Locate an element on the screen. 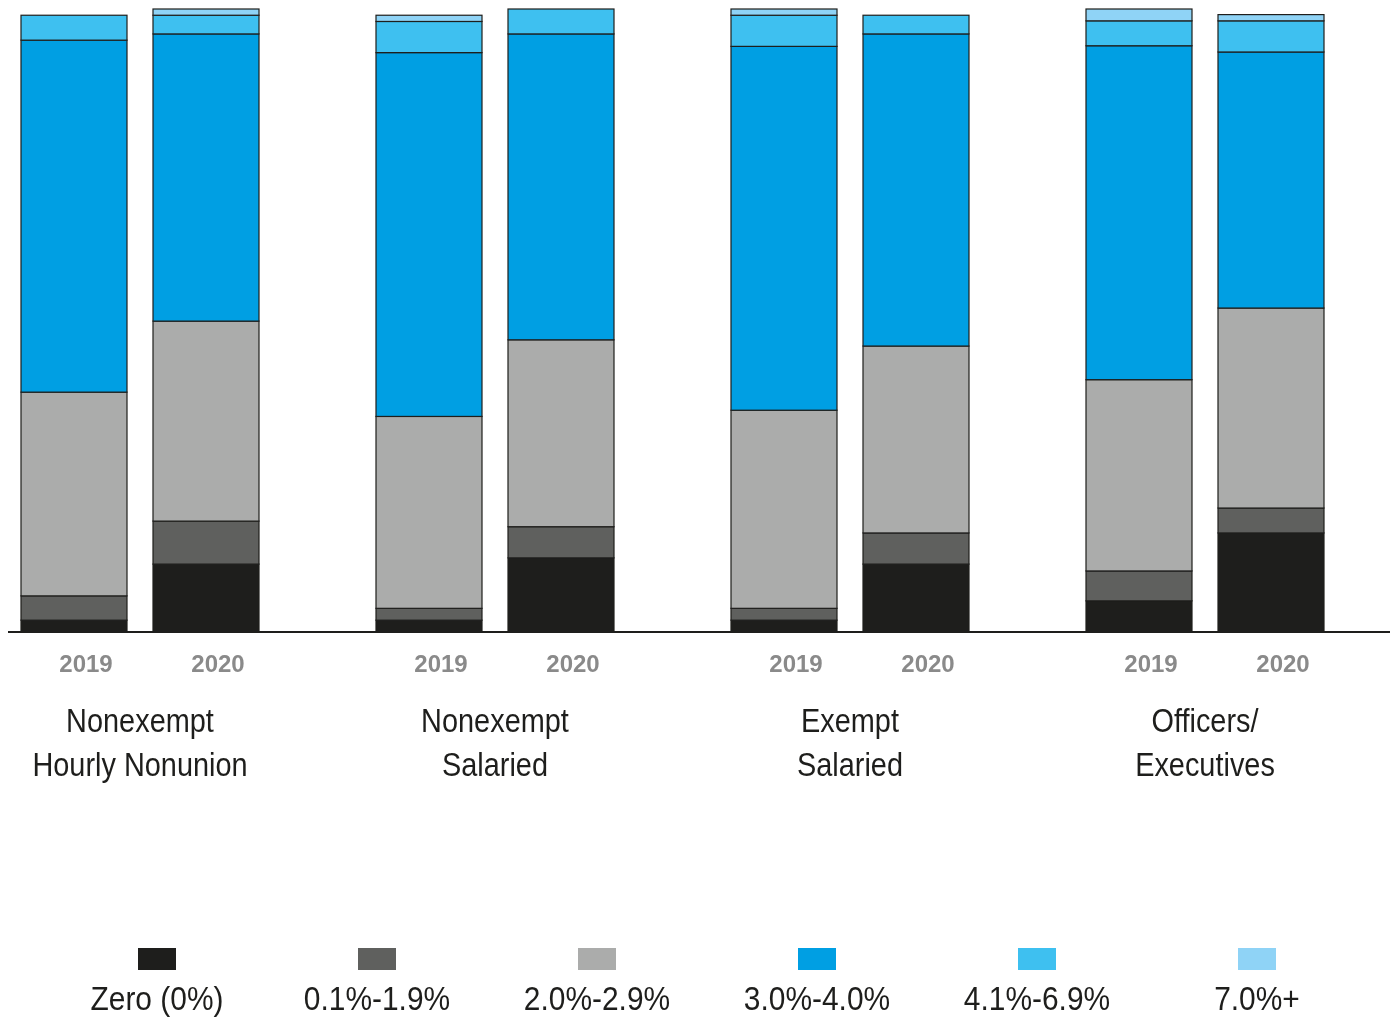  legend-label: 2.0%-2.9% is located at coordinates (597, 998).